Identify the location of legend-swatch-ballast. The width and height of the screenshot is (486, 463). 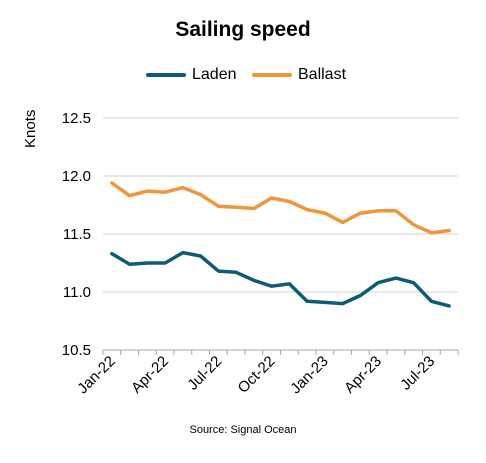
(272, 75).